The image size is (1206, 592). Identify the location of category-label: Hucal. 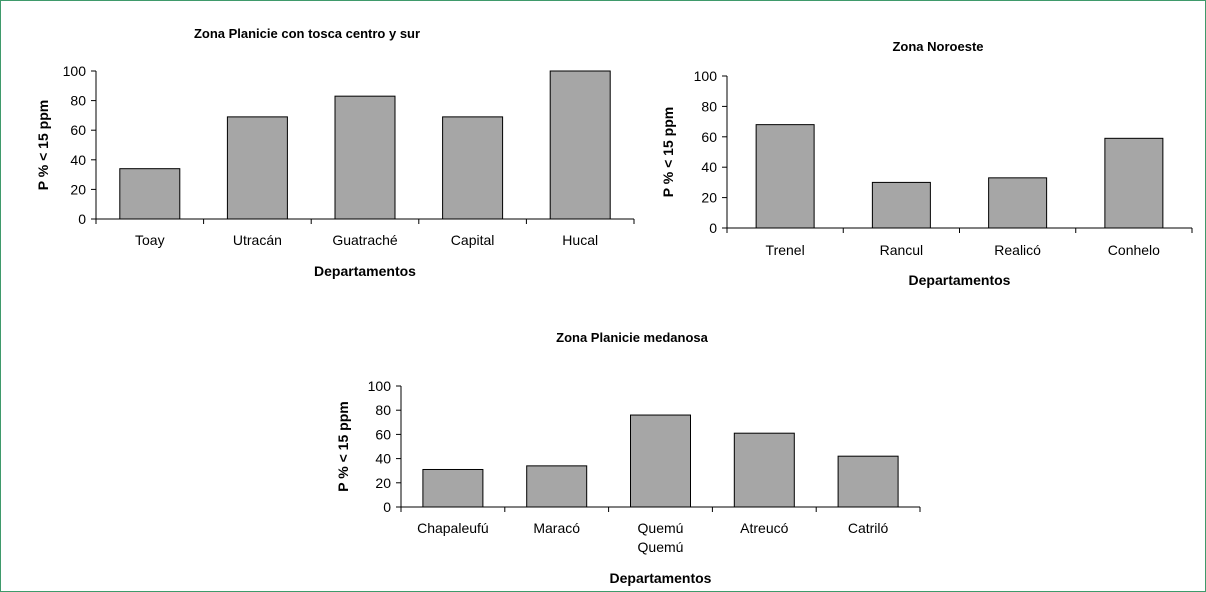
(580, 240).